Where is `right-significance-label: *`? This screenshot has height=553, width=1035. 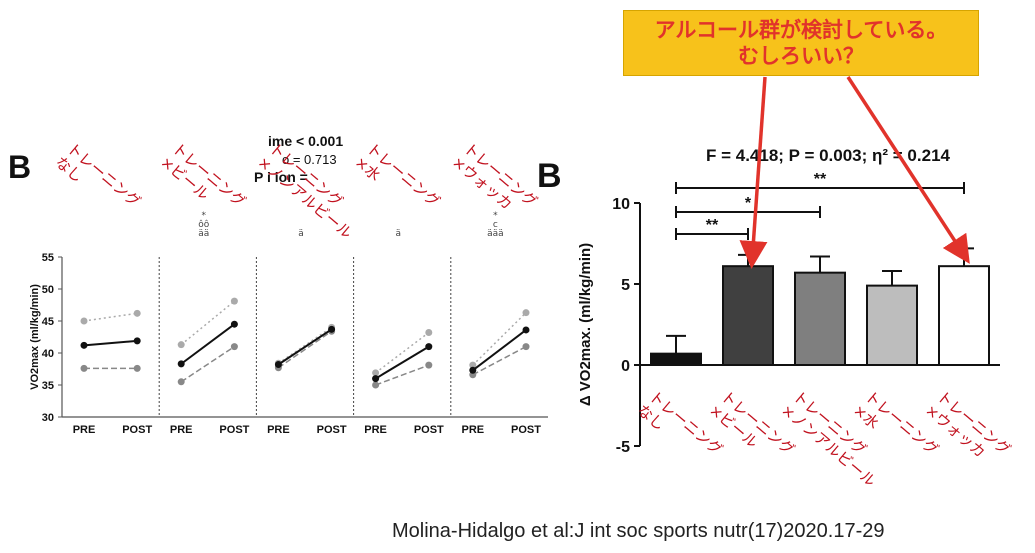
right-significance-label: * is located at coordinates (748, 203).